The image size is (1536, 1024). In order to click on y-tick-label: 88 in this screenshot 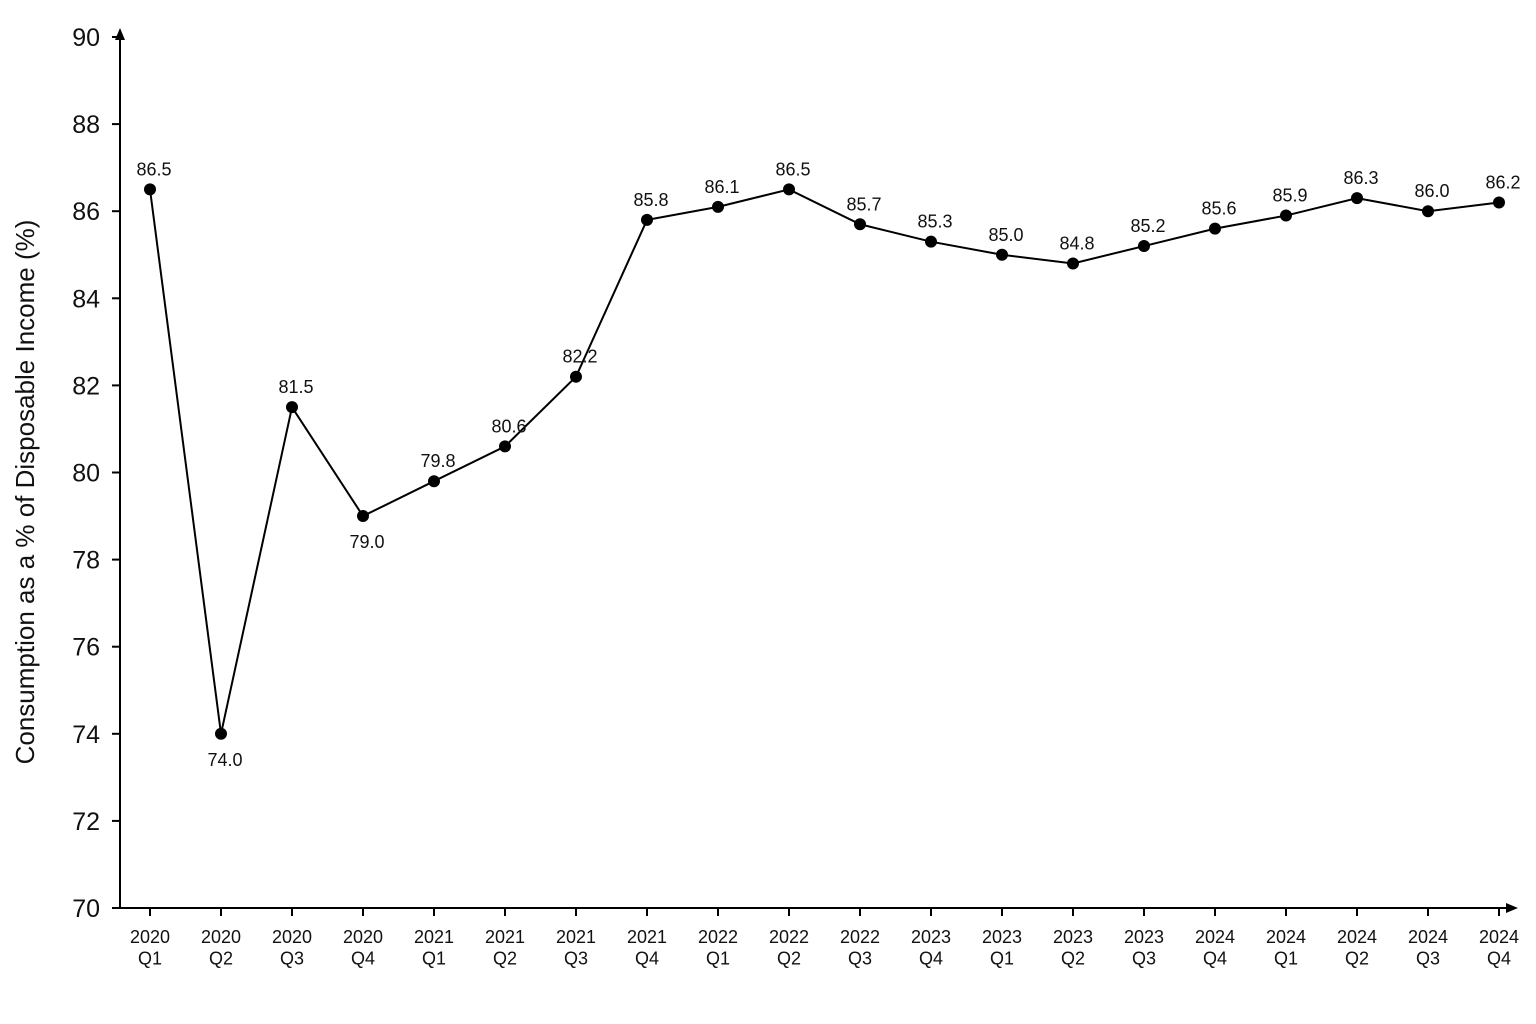, I will do `click(86, 125)`.